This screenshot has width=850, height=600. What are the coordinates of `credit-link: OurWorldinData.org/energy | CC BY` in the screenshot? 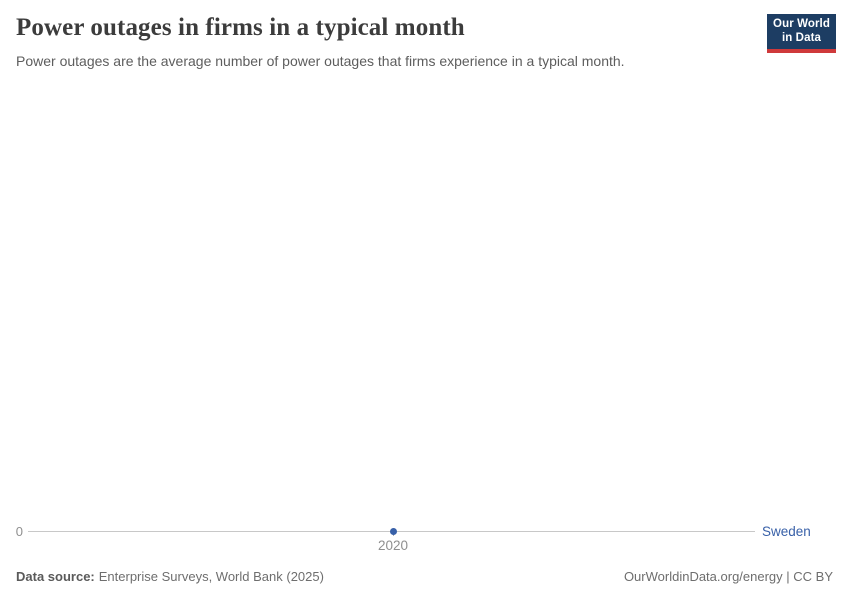 It's located at (728, 576).